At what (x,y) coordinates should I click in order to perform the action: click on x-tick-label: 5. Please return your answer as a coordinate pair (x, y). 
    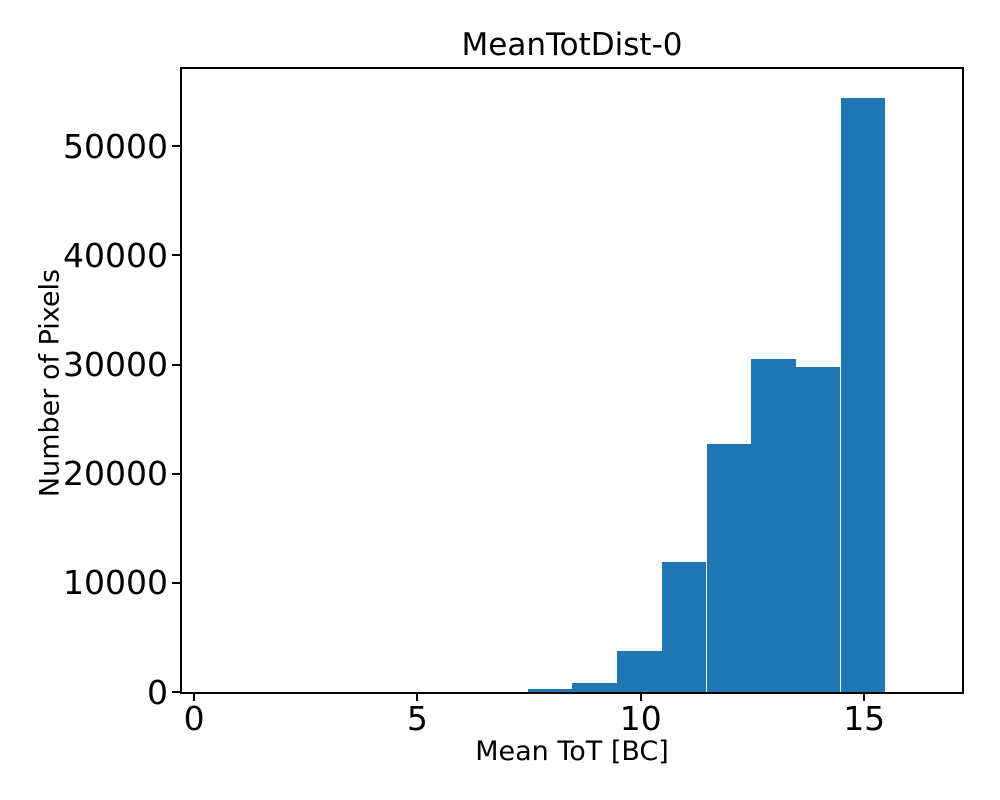
    Looking at the image, I should click on (417, 718).